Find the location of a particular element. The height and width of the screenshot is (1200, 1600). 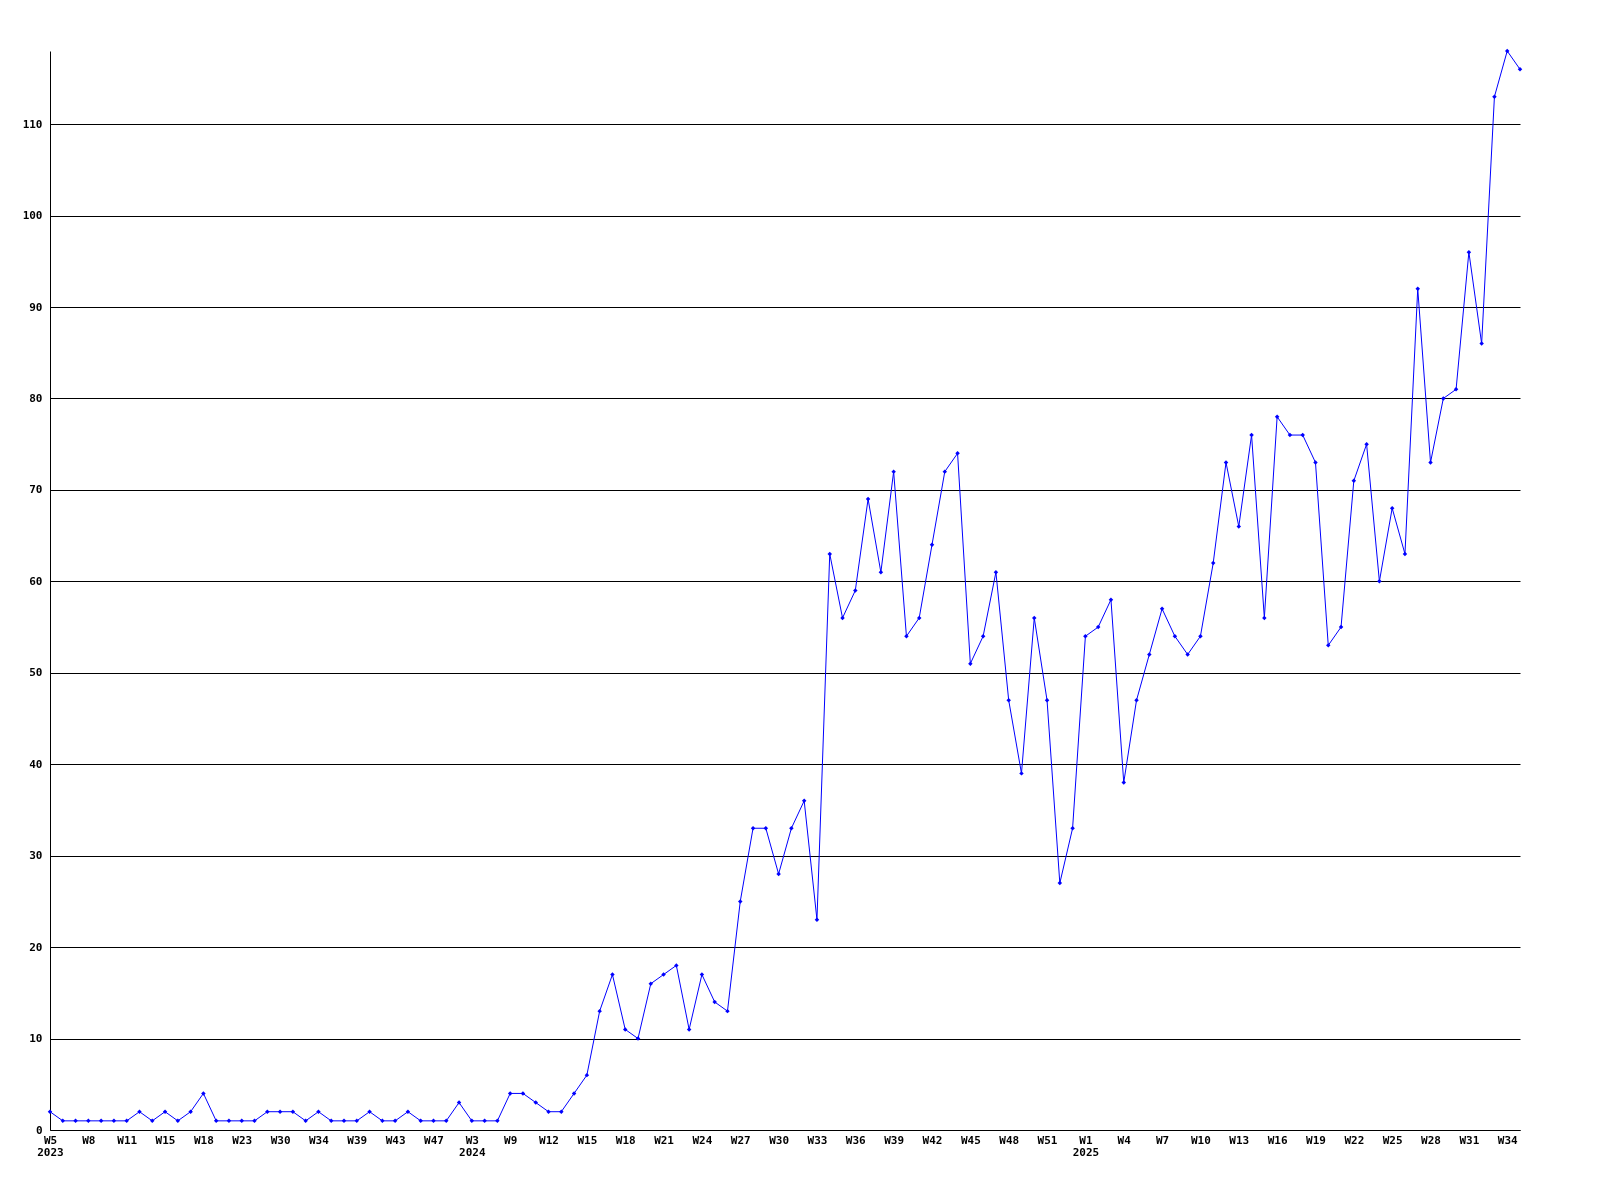

x-tick-label: W21 is located at coordinates (664, 1140).